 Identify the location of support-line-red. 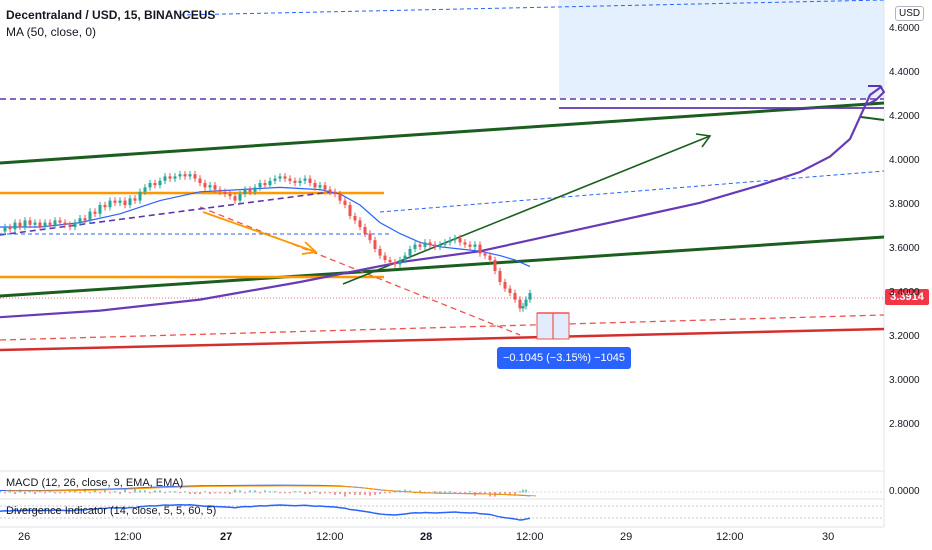
(442, 339).